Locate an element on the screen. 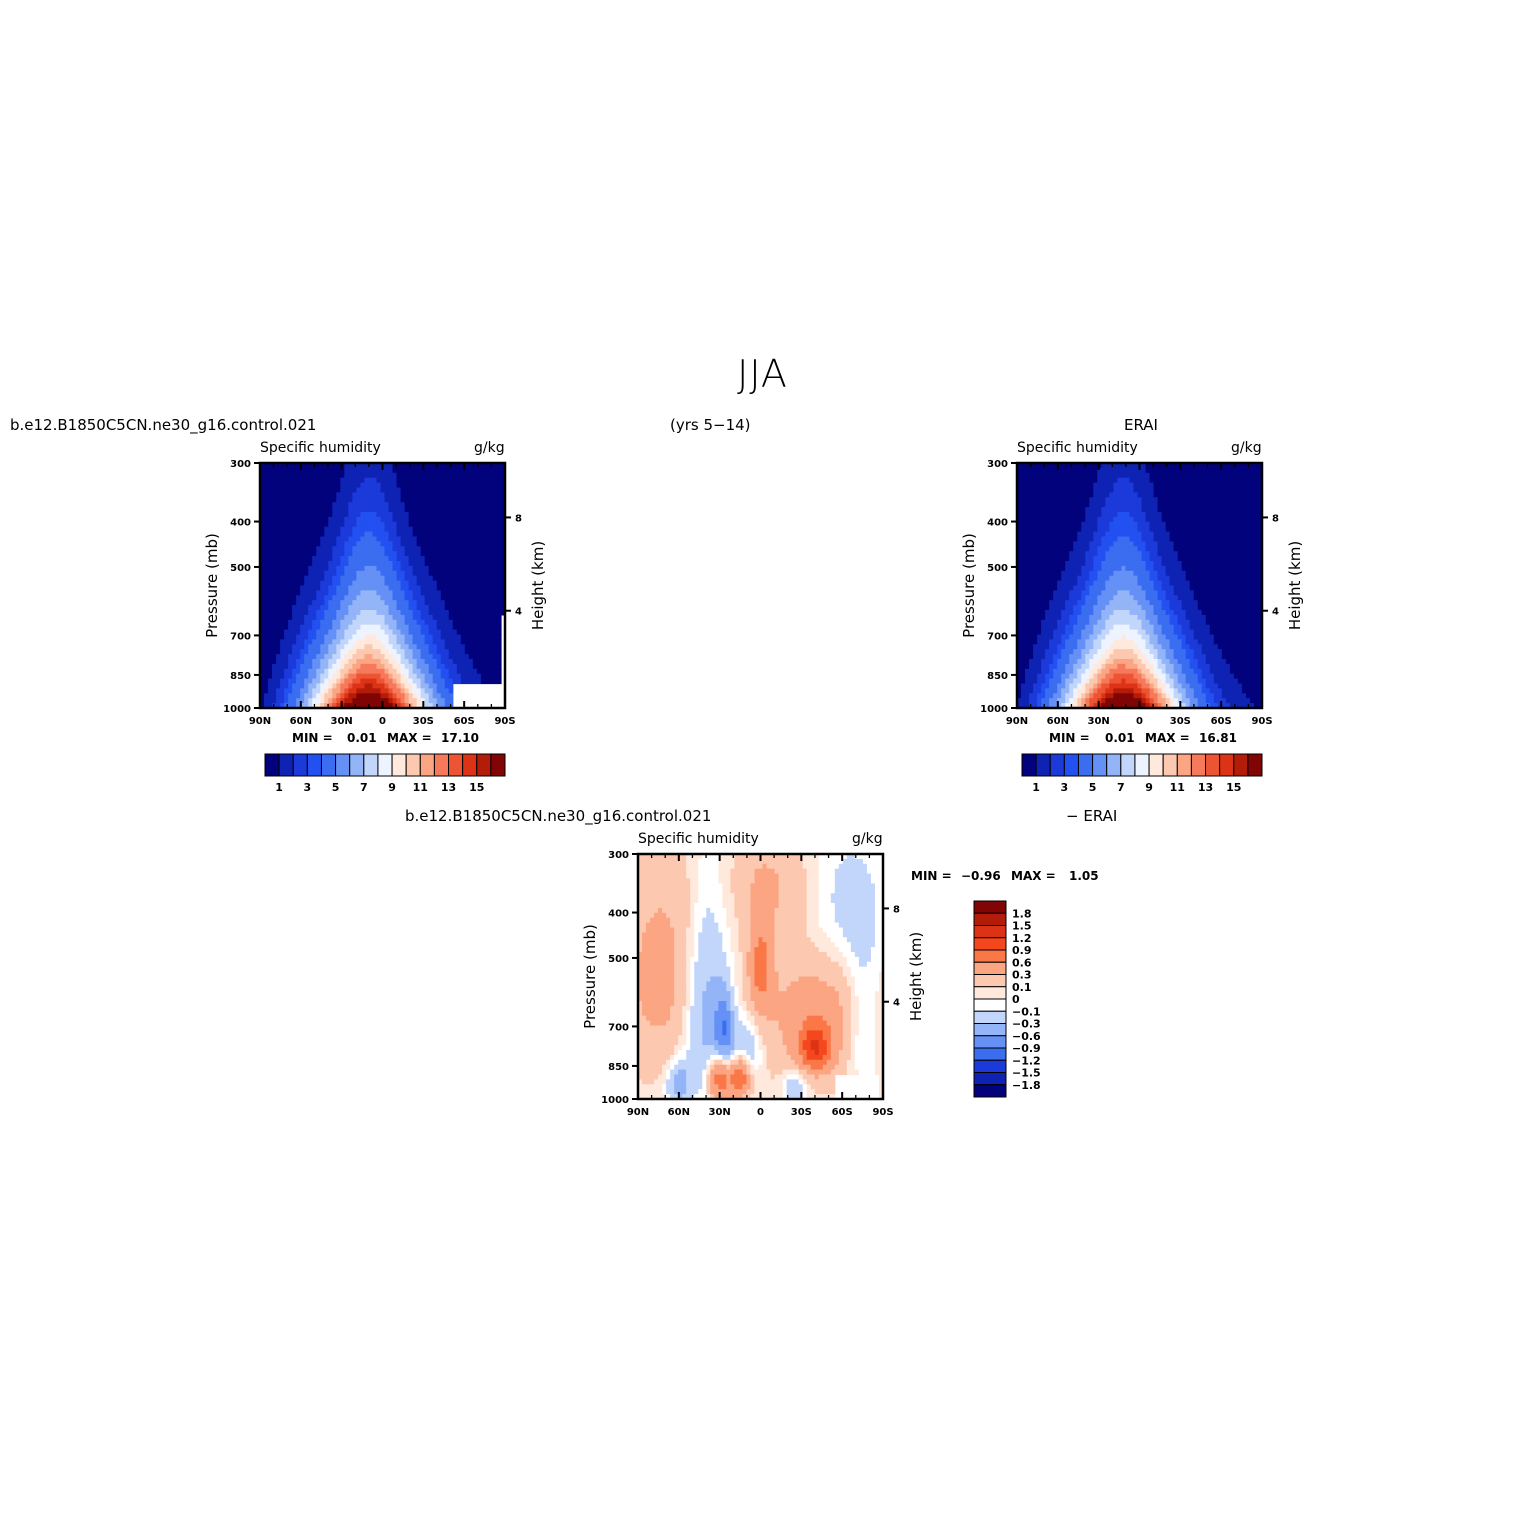  diff-suffix: − ERAI is located at coordinates (1092, 816).